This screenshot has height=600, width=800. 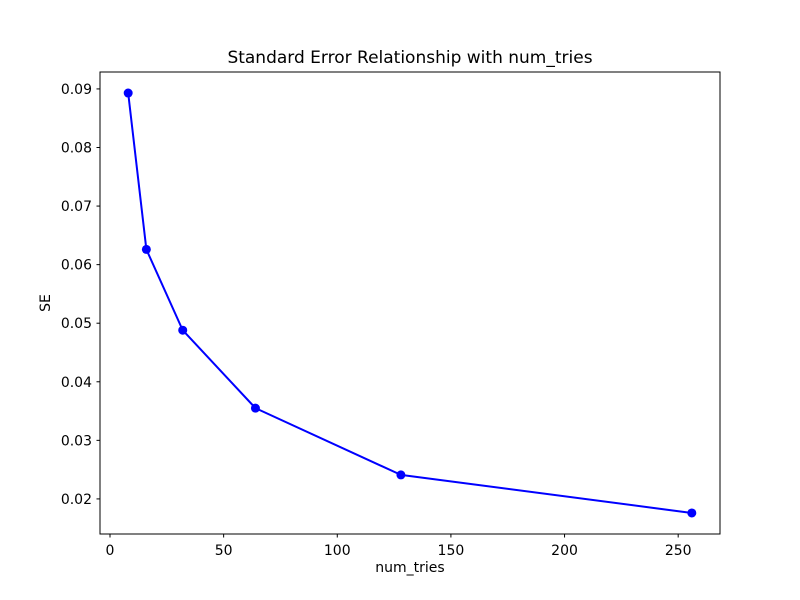 What do you see at coordinates (224, 551) in the screenshot?
I see `x-tick-label: 50` at bounding box center [224, 551].